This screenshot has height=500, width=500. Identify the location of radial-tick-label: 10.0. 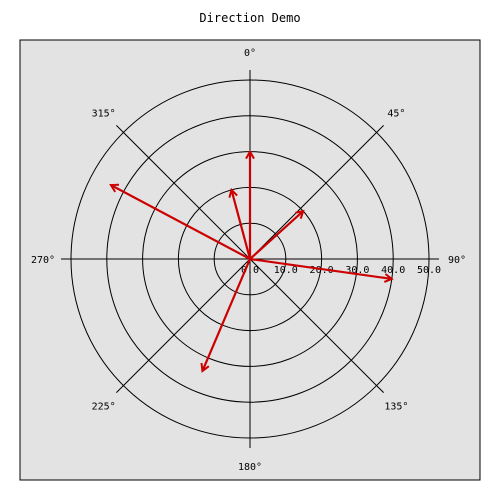
(286, 270).